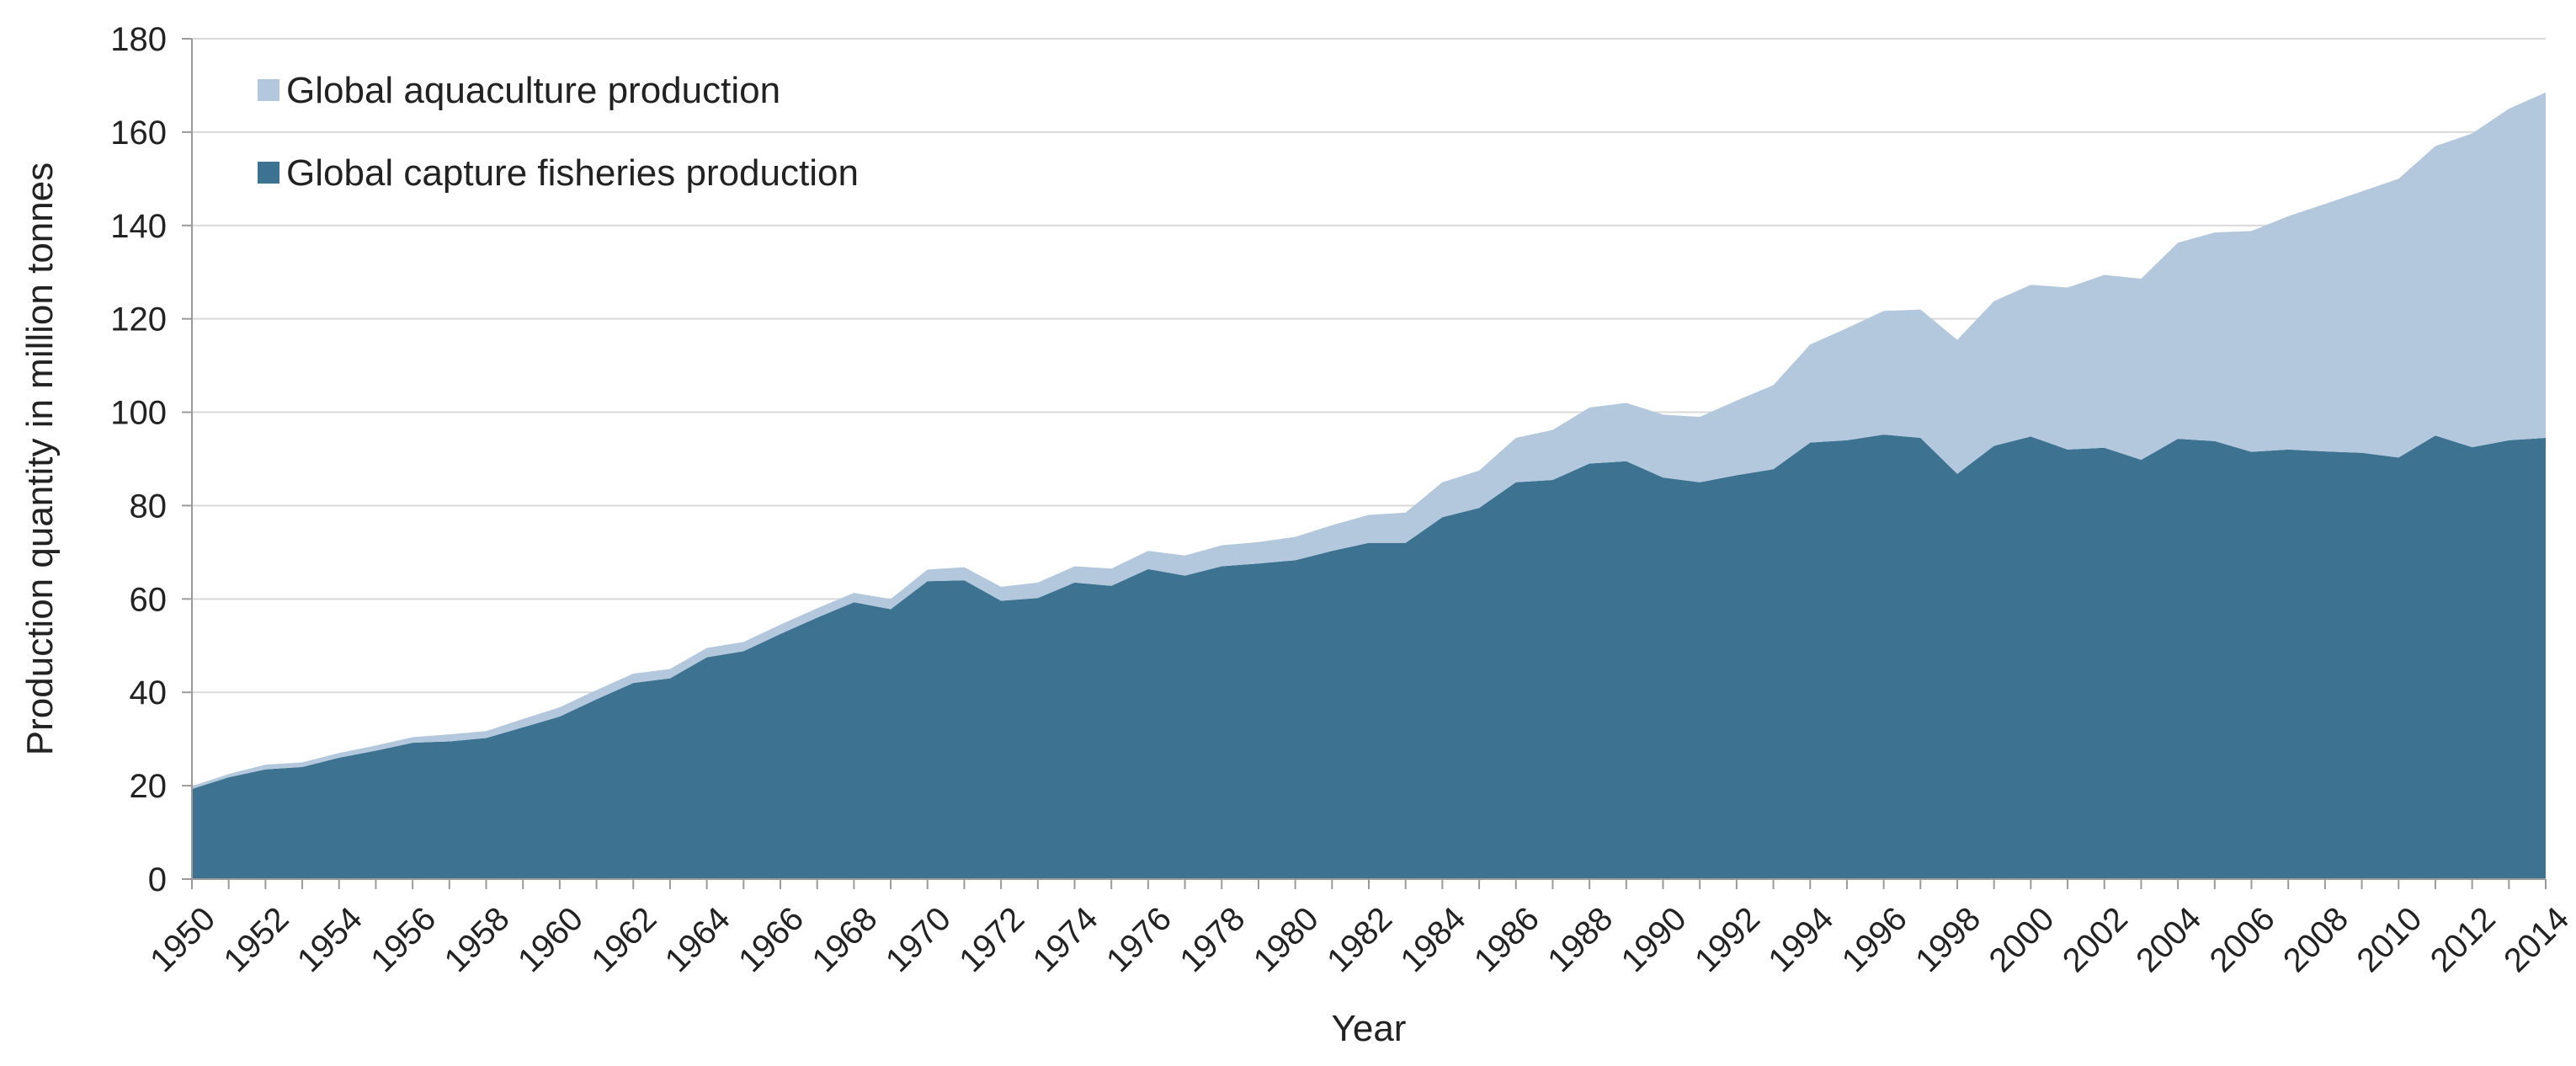 The image size is (2576, 1066). What do you see at coordinates (992, 939) in the screenshot?
I see `x-tick-label-1972: 1972` at bounding box center [992, 939].